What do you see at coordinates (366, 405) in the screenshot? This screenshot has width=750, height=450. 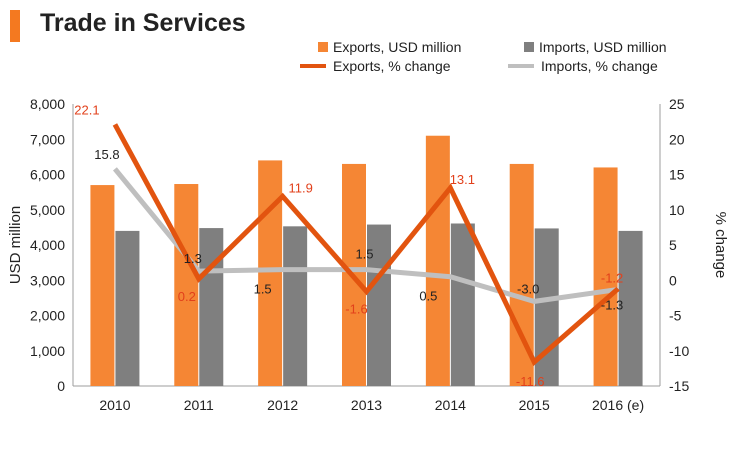 I see `x-tick-label: 2013` at bounding box center [366, 405].